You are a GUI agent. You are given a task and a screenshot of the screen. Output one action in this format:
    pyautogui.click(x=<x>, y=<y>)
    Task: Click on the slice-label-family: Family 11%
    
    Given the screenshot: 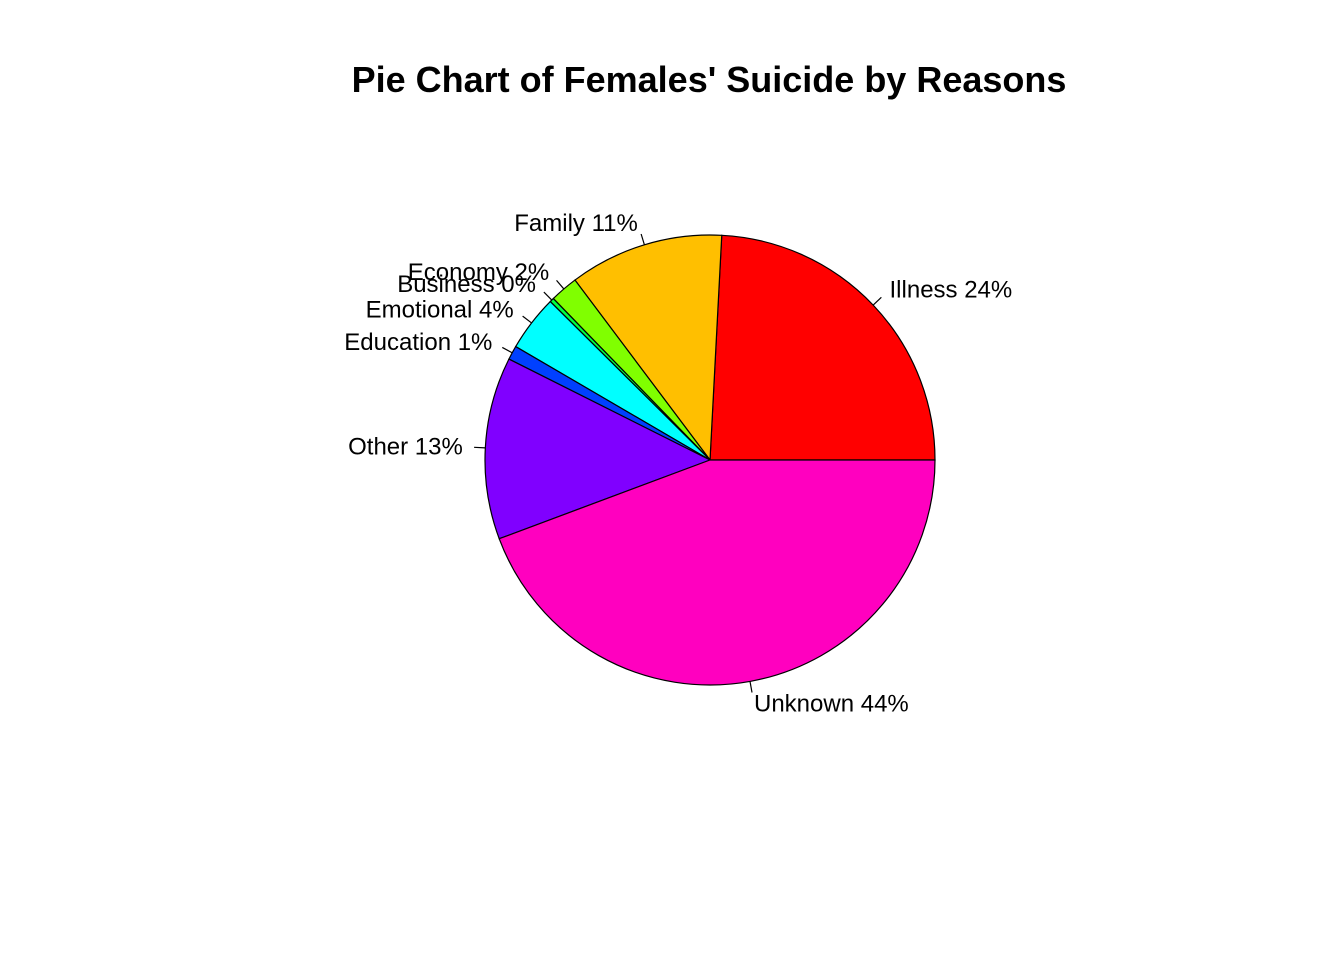 What is the action you would take?
    pyautogui.click(x=576, y=223)
    